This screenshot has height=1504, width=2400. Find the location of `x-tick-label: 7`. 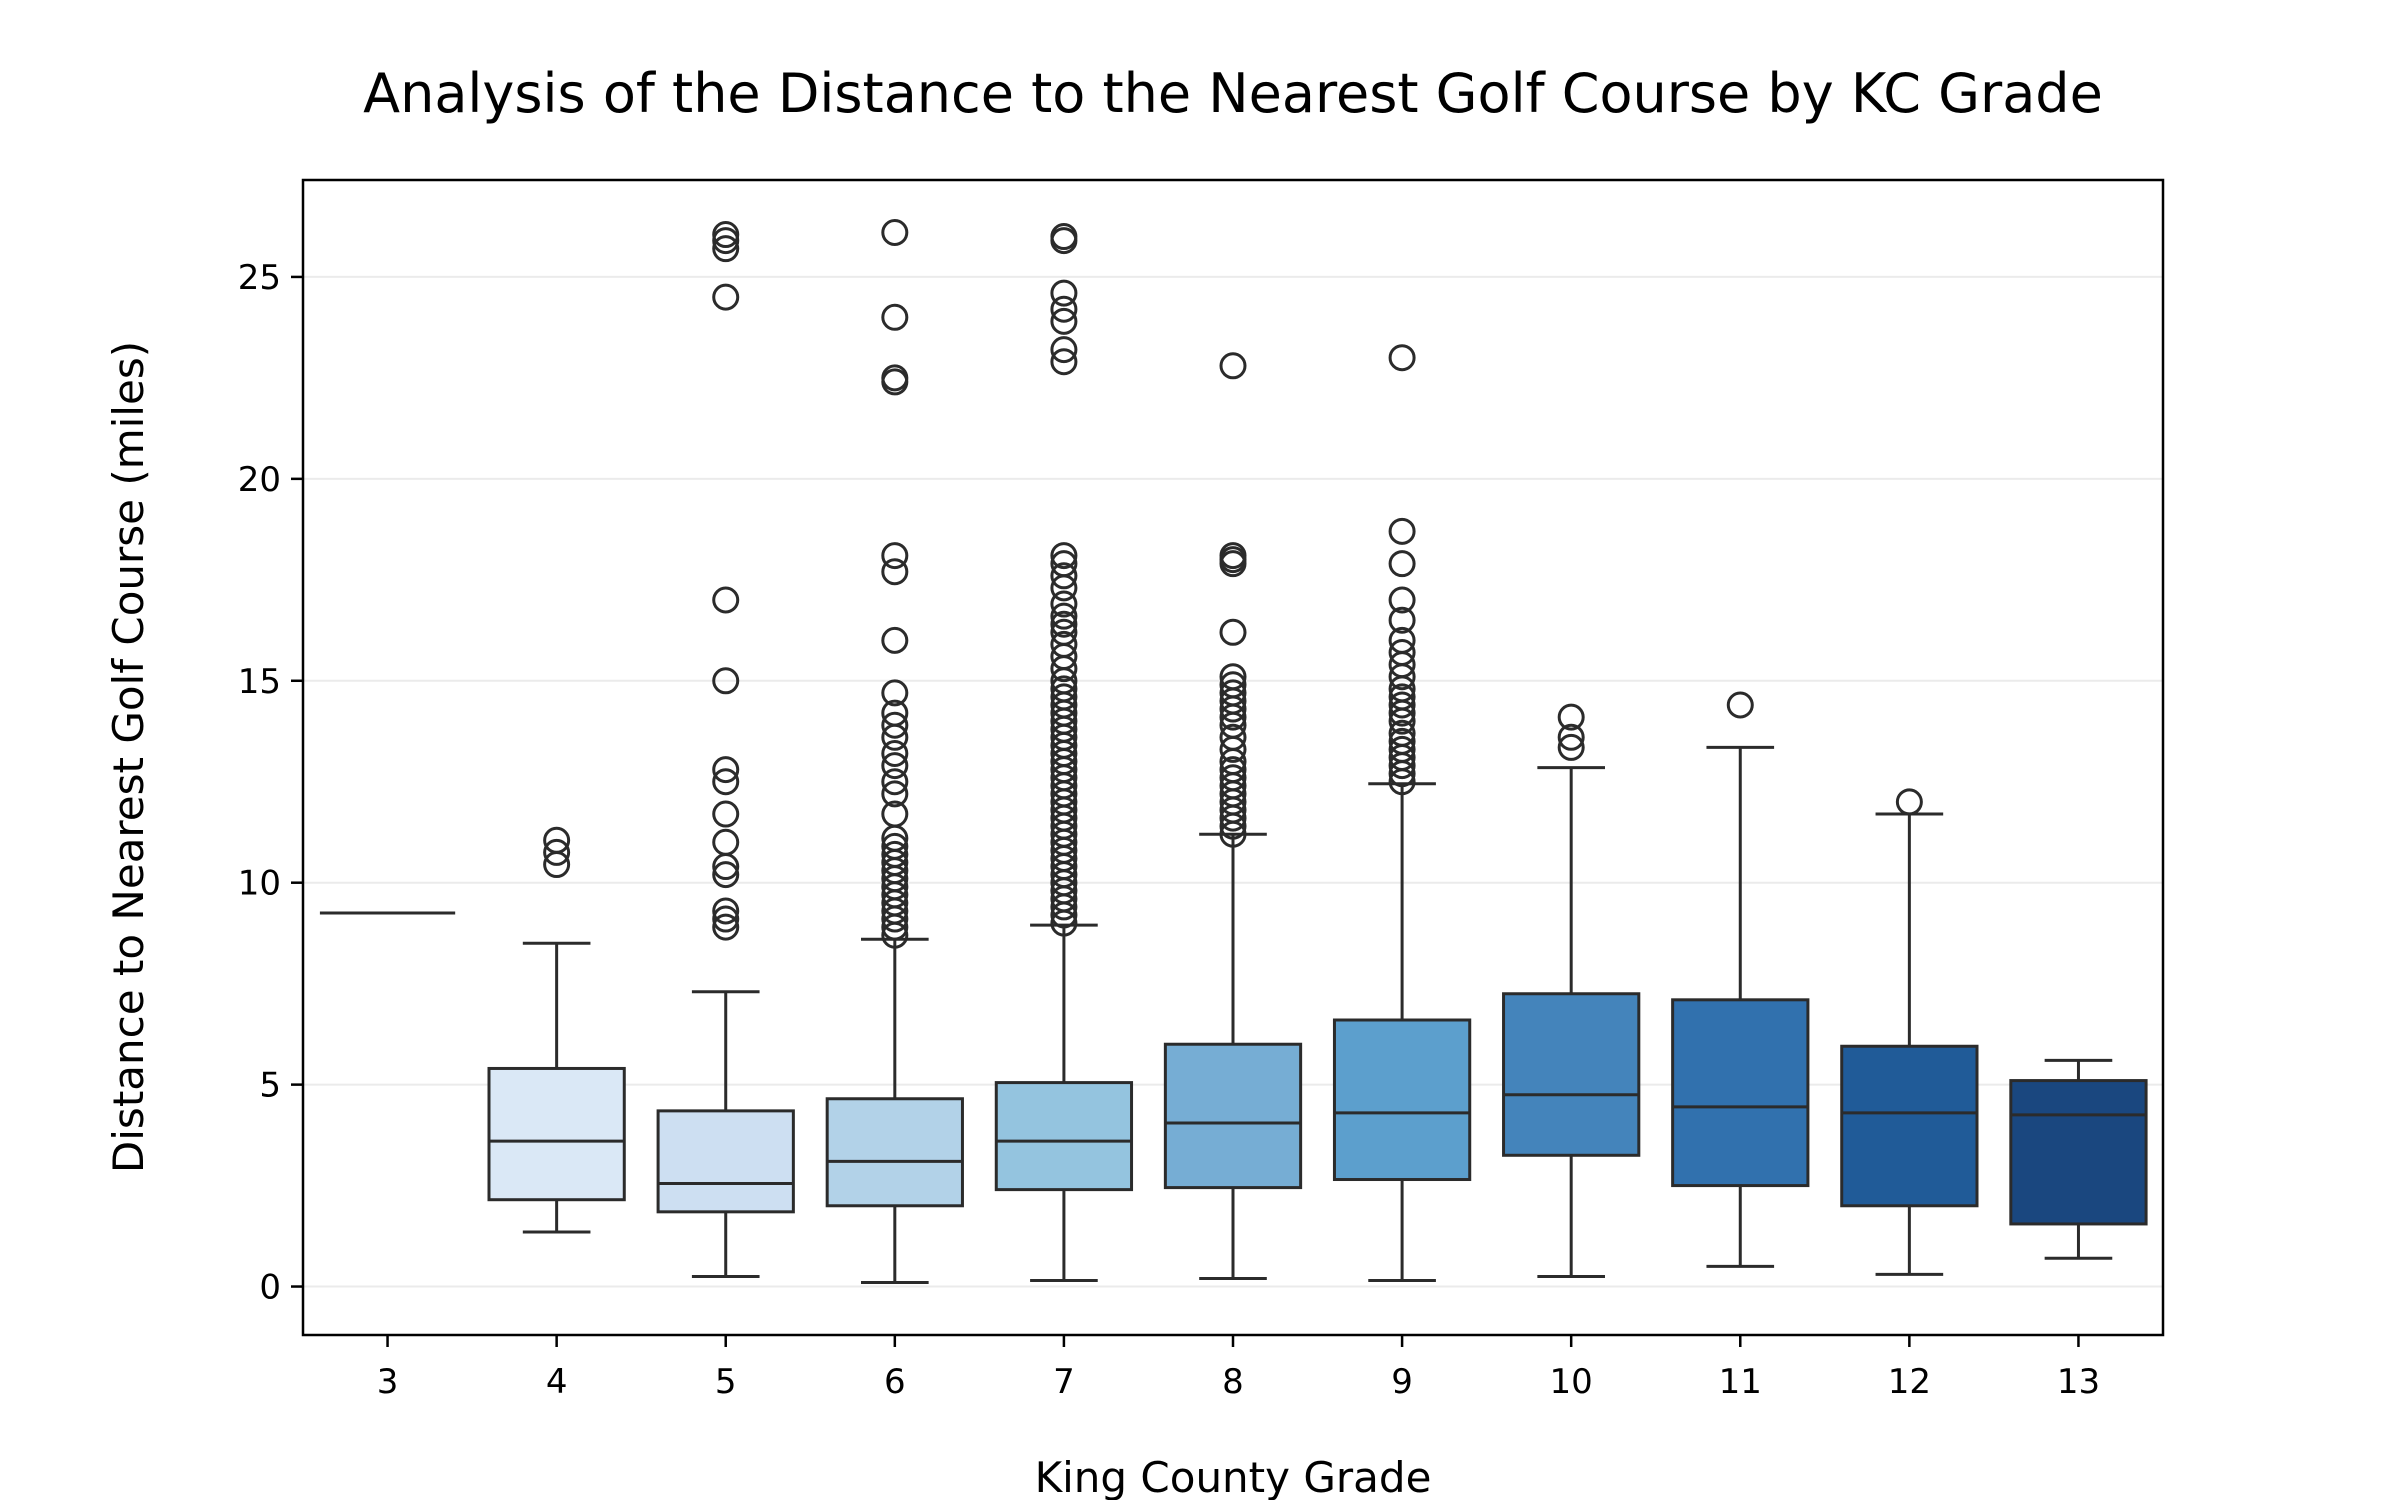

x-tick-label: 7 is located at coordinates (1064, 1382).